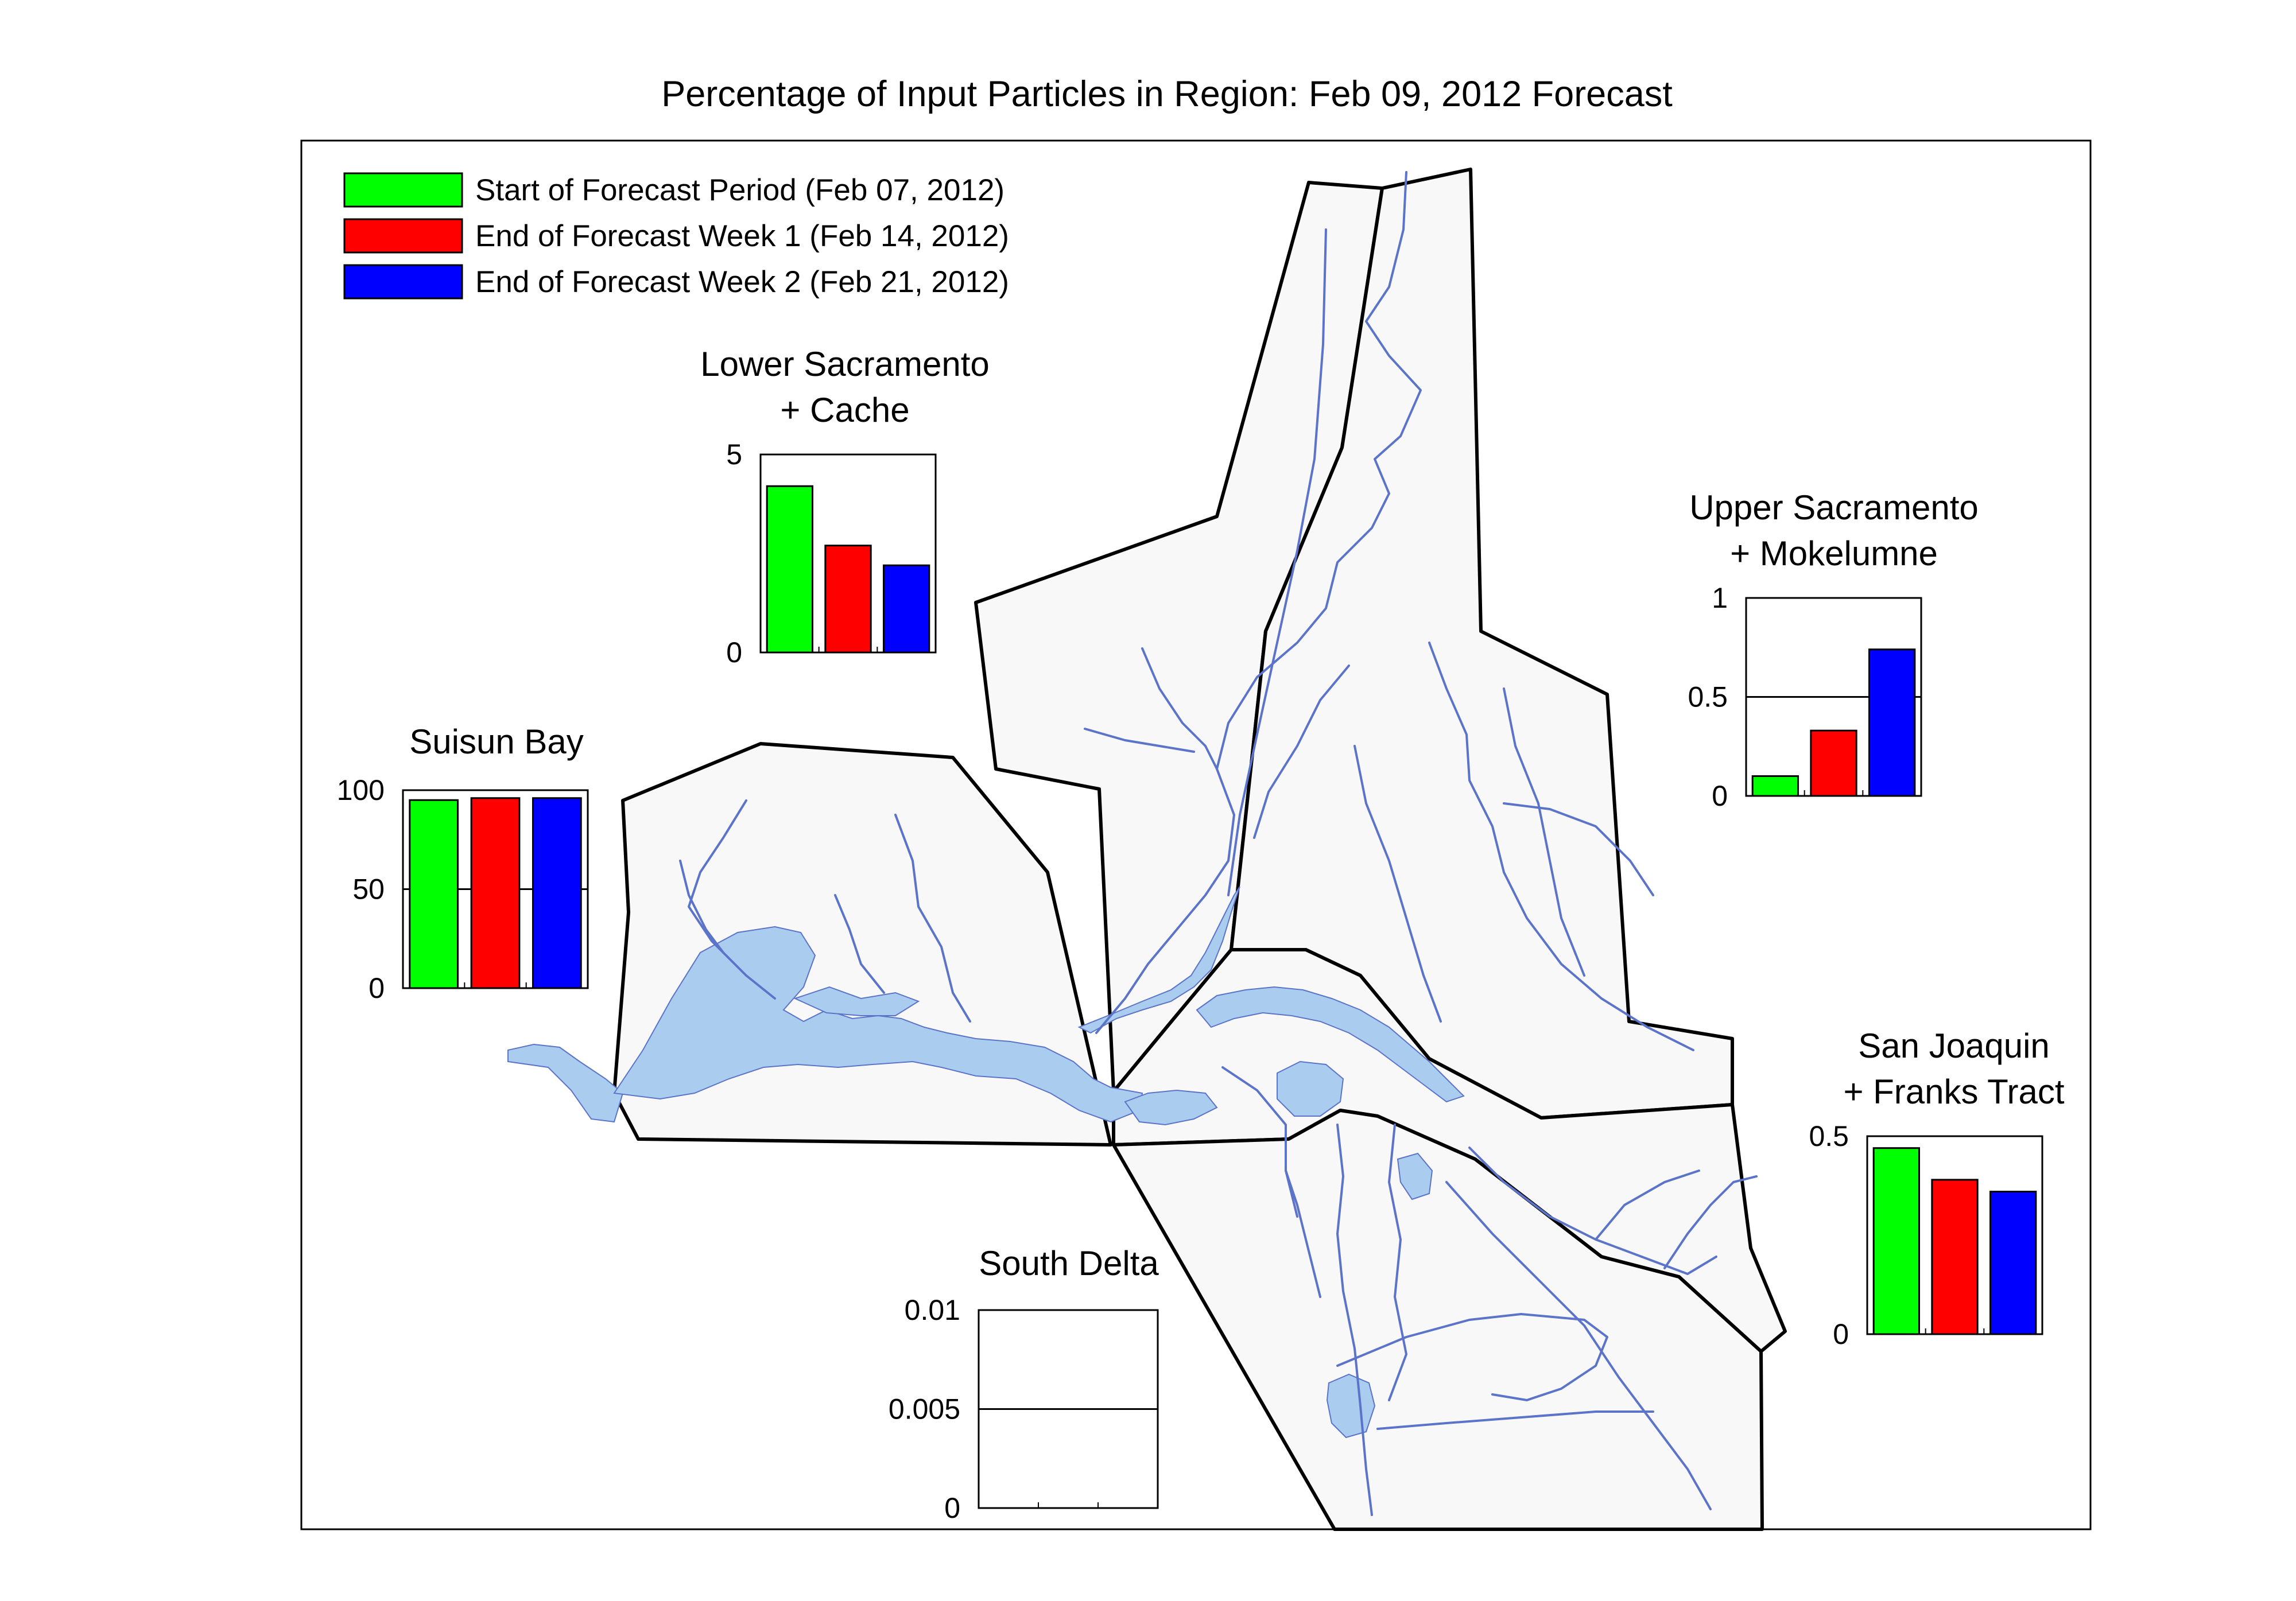 The image size is (2296, 1601). I want to click on chart-ytick-label: 5, so click(734, 455).